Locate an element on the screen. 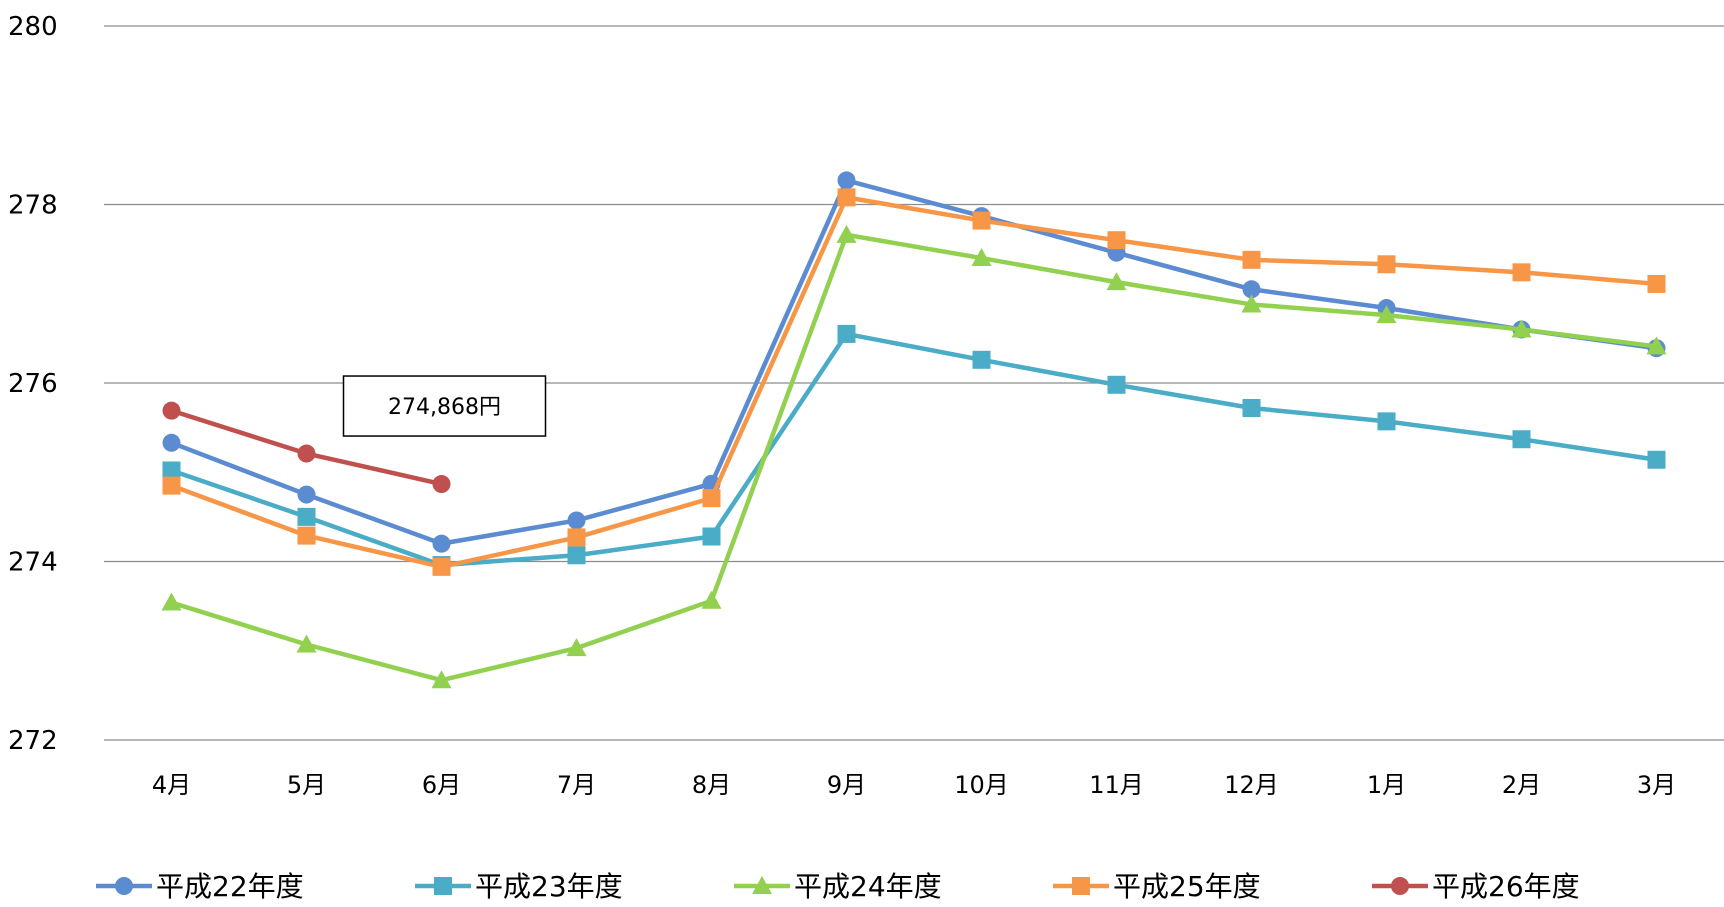  y-tick-label: 276 is located at coordinates (33, 384).